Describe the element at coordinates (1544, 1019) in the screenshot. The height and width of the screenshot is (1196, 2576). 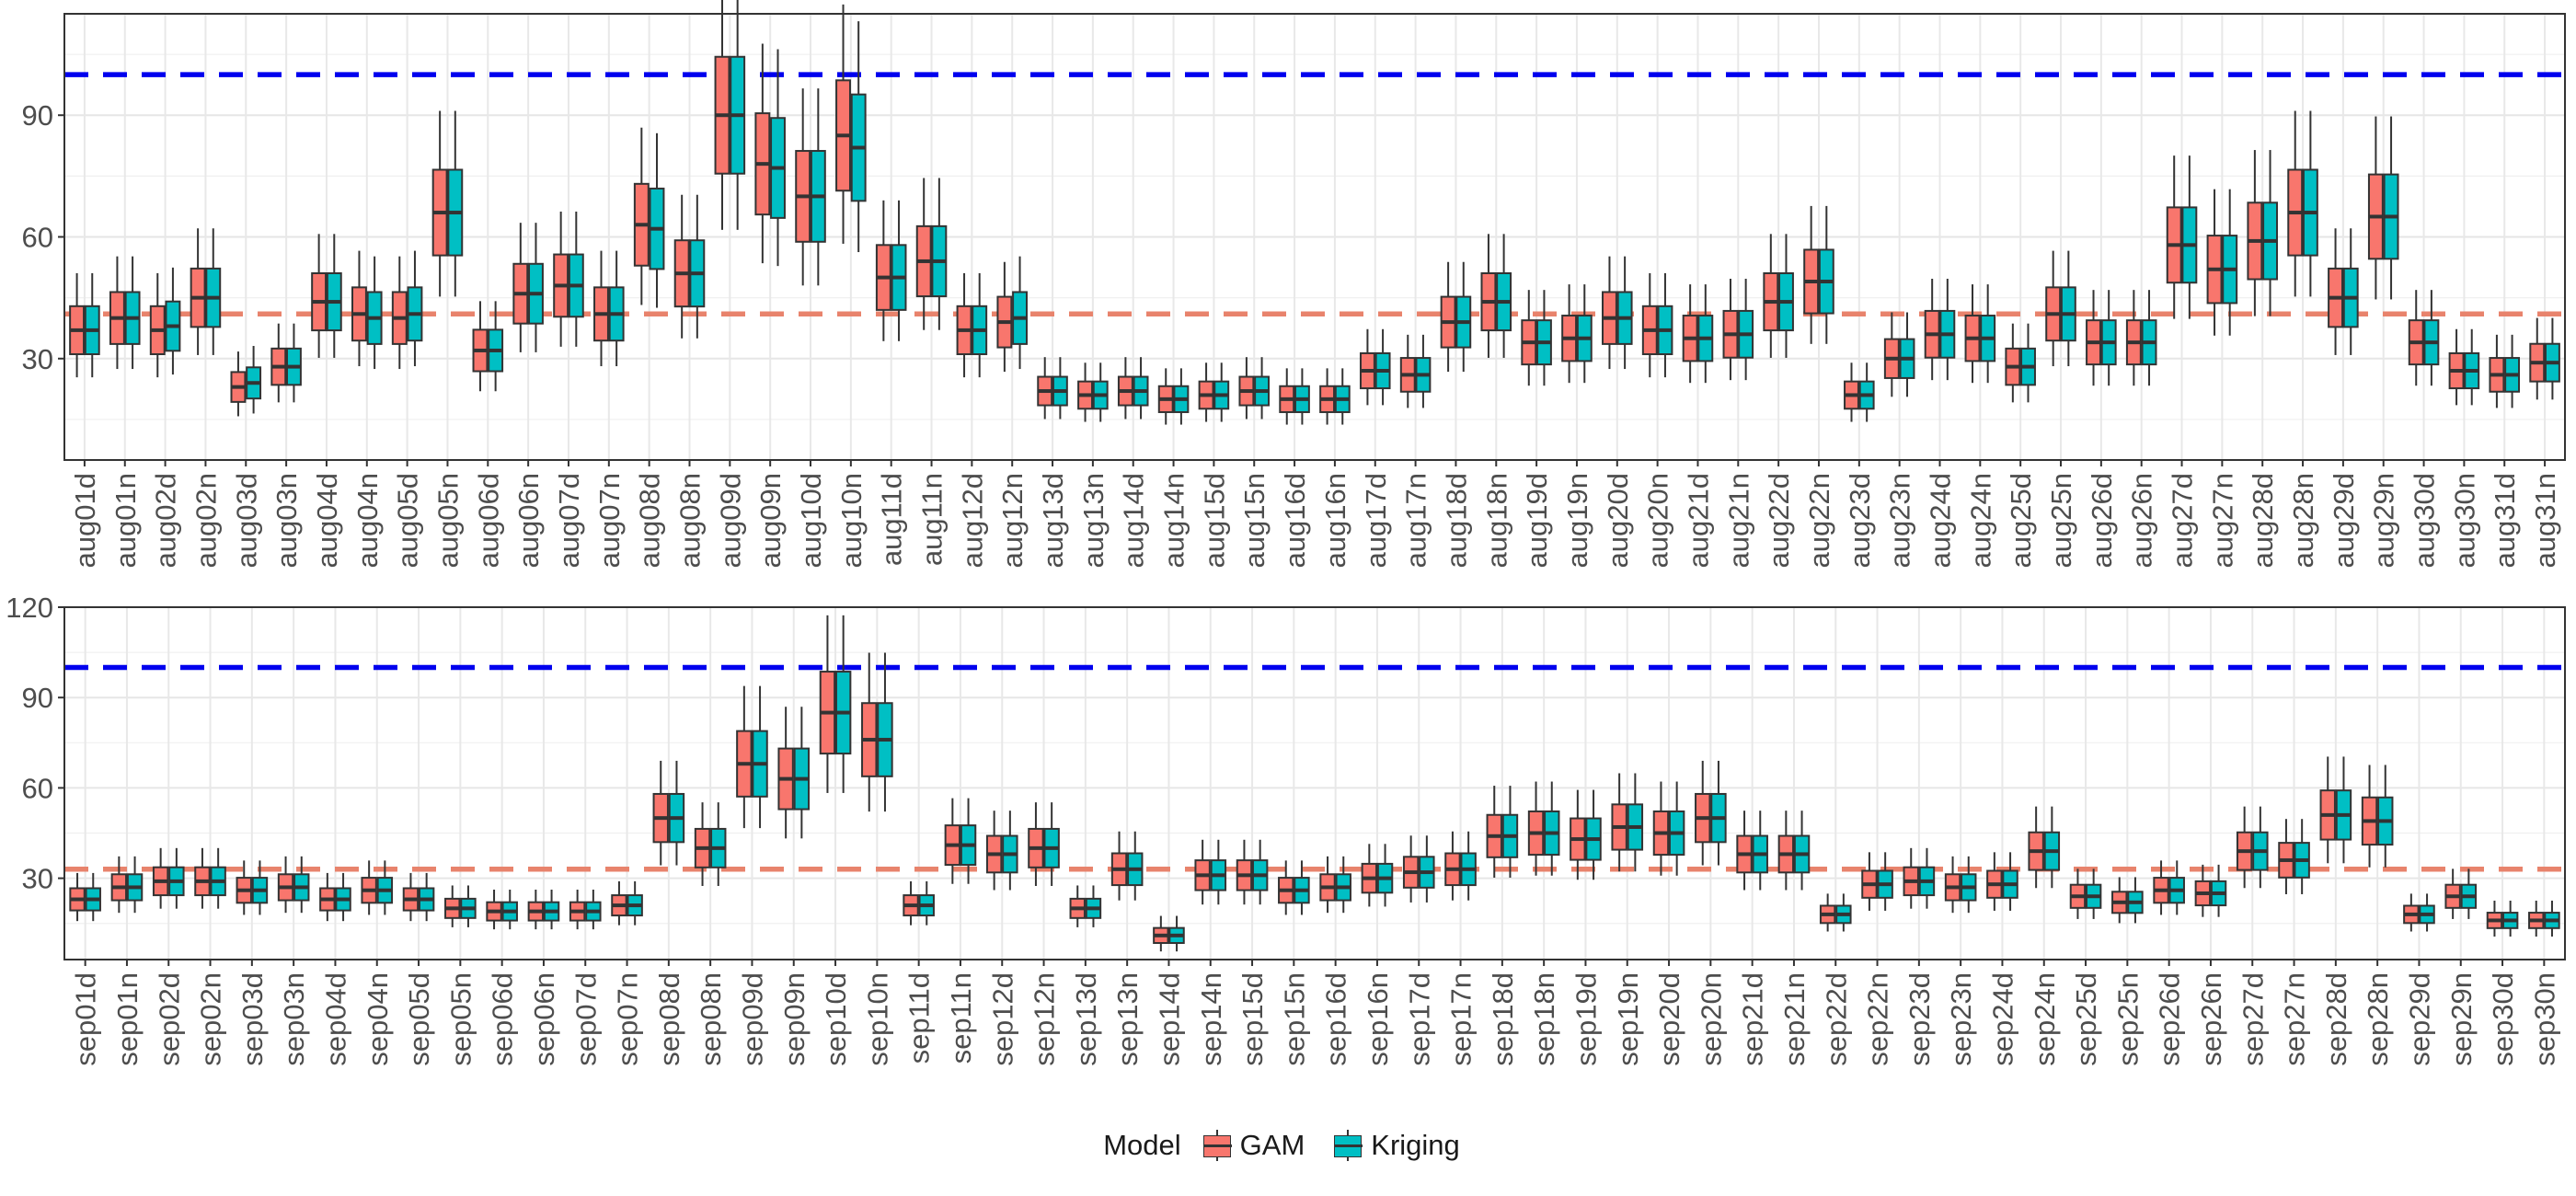
I see `x-tick-label: sep18n` at that location.